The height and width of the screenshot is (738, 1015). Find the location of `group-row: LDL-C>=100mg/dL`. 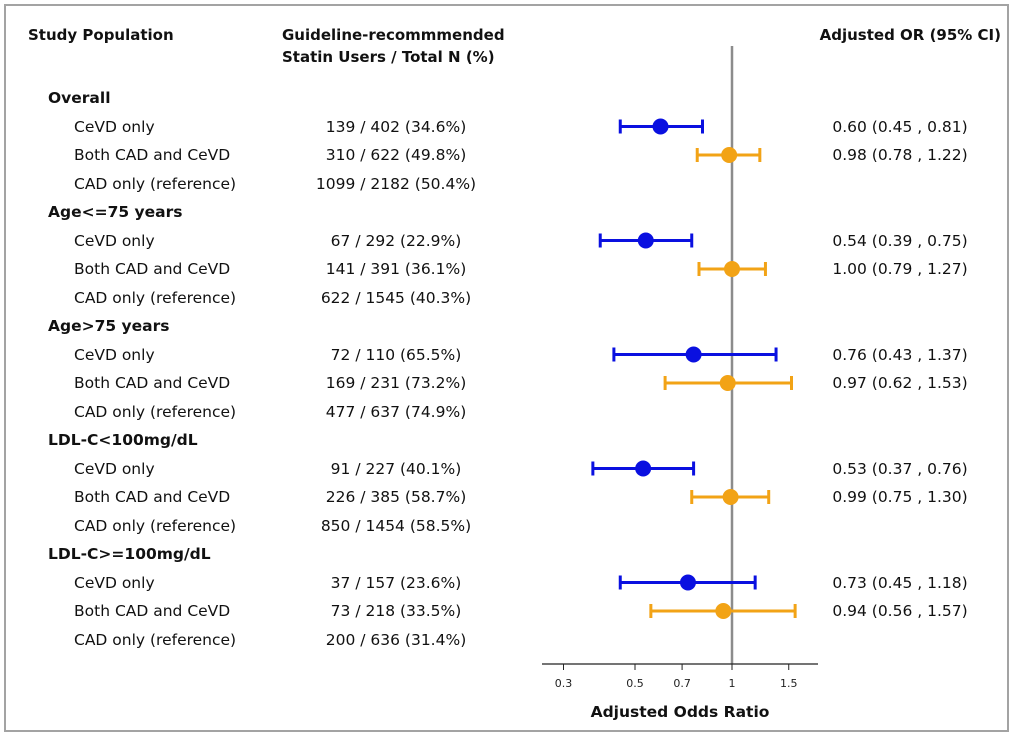

group-row: LDL-C>=100mg/dL is located at coordinates (507, 554).